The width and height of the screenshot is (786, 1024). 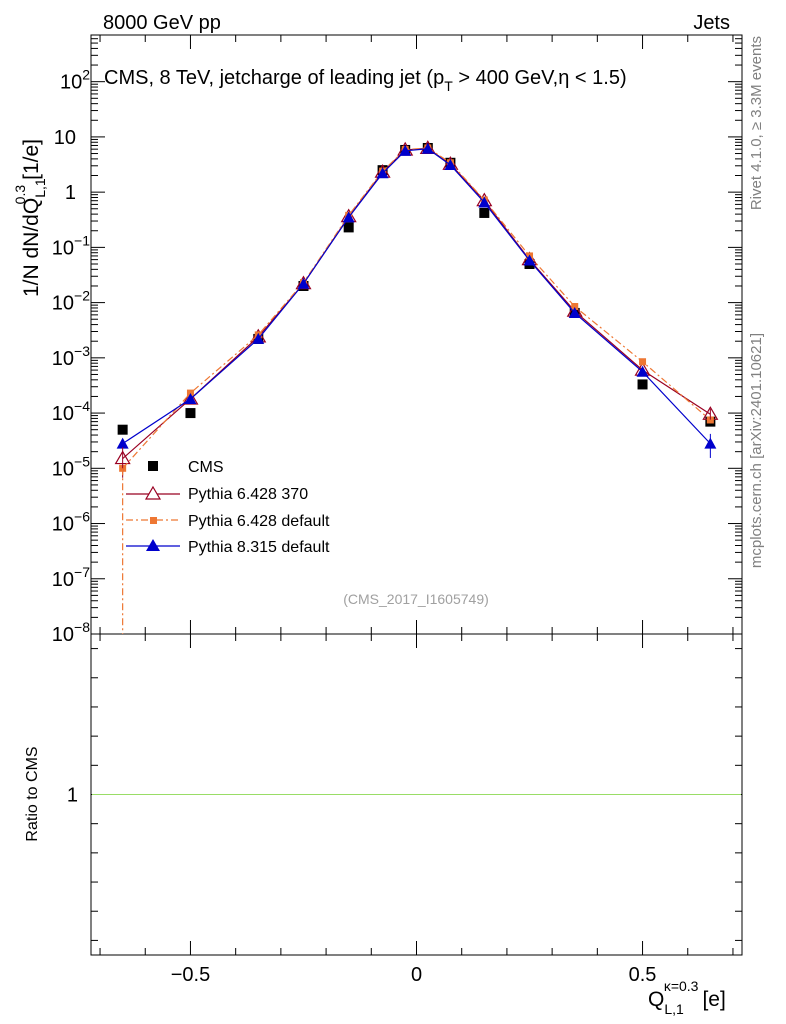 What do you see at coordinates (713, 999) in the screenshot?
I see `x-axis-label-unit: [e]` at bounding box center [713, 999].